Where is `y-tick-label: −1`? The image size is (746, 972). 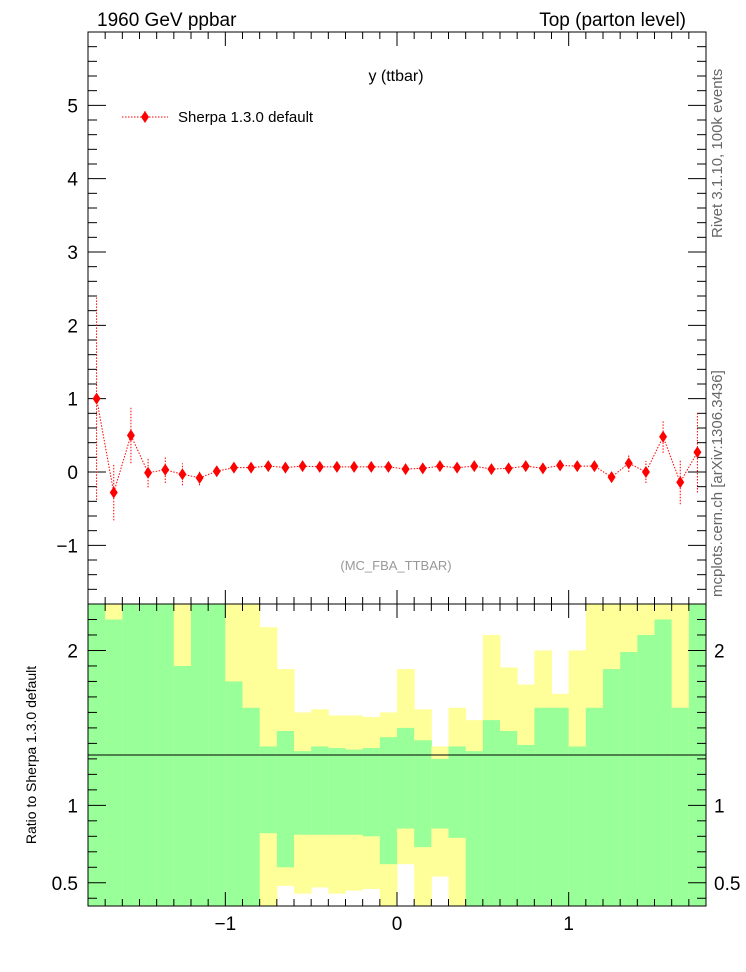 y-tick-label: −1 is located at coordinates (67, 546).